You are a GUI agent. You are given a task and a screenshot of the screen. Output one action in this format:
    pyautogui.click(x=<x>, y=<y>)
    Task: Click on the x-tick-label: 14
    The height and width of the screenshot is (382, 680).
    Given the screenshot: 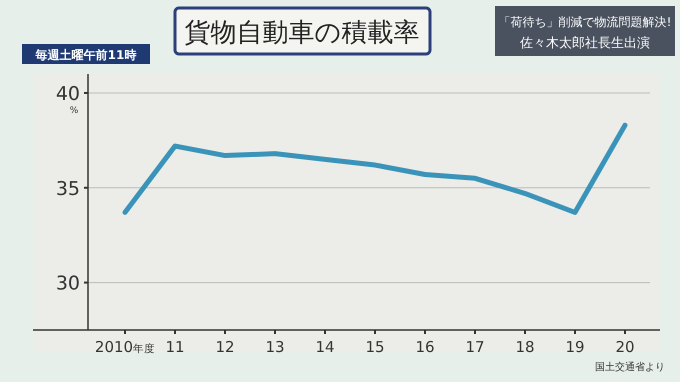 What is the action you would take?
    pyautogui.click(x=325, y=347)
    